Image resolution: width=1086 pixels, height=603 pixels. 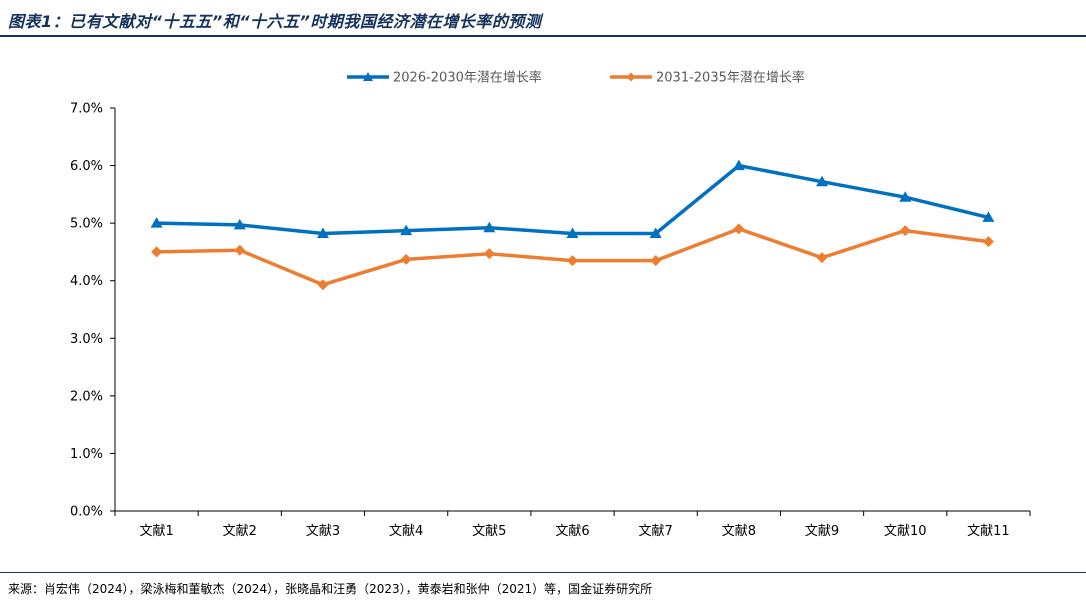 What do you see at coordinates (572, 531) in the screenshot?
I see `x-tick-label: 文献6` at bounding box center [572, 531].